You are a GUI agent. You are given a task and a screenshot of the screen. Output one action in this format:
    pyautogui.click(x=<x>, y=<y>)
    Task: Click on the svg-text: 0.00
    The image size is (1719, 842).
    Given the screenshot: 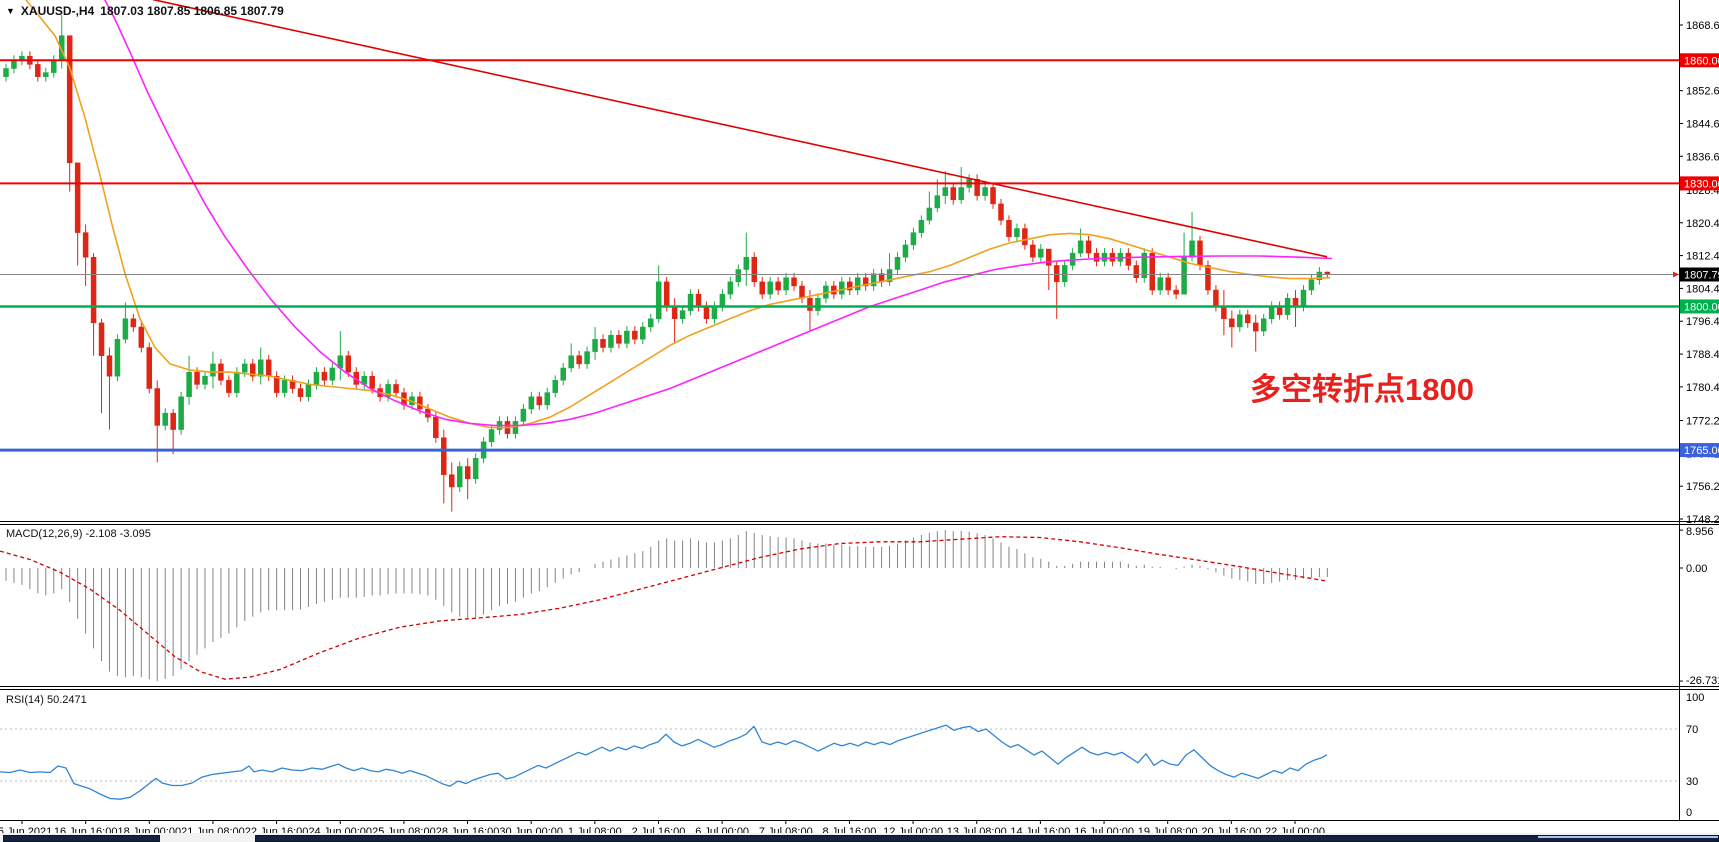 What is the action you would take?
    pyautogui.click(x=1696, y=569)
    